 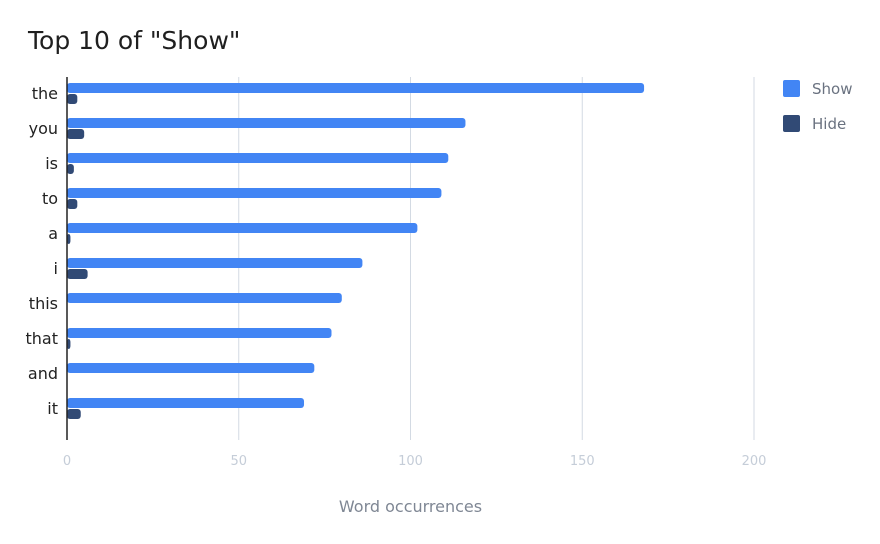 I want to click on bar-show-is, so click(x=258, y=158).